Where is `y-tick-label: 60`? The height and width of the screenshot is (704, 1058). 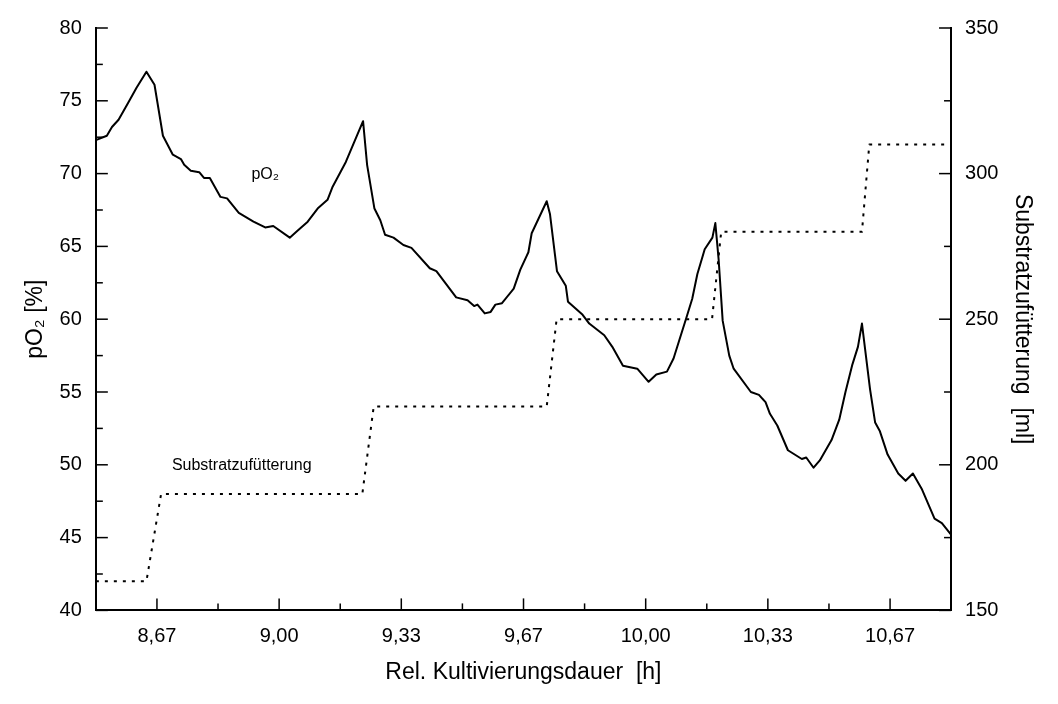 y-tick-label: 60 is located at coordinates (70, 317).